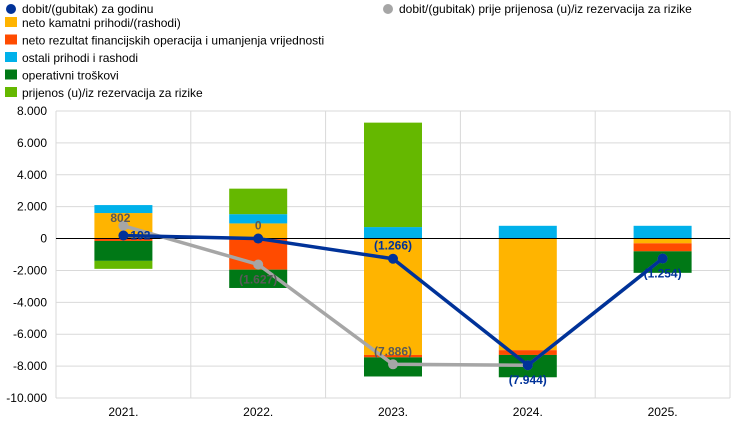 This screenshot has width=744, height=425. Describe the element at coordinates (87, 9) in the screenshot. I see `legend-label-profit: dobit/(gubitak) za godinu` at that location.